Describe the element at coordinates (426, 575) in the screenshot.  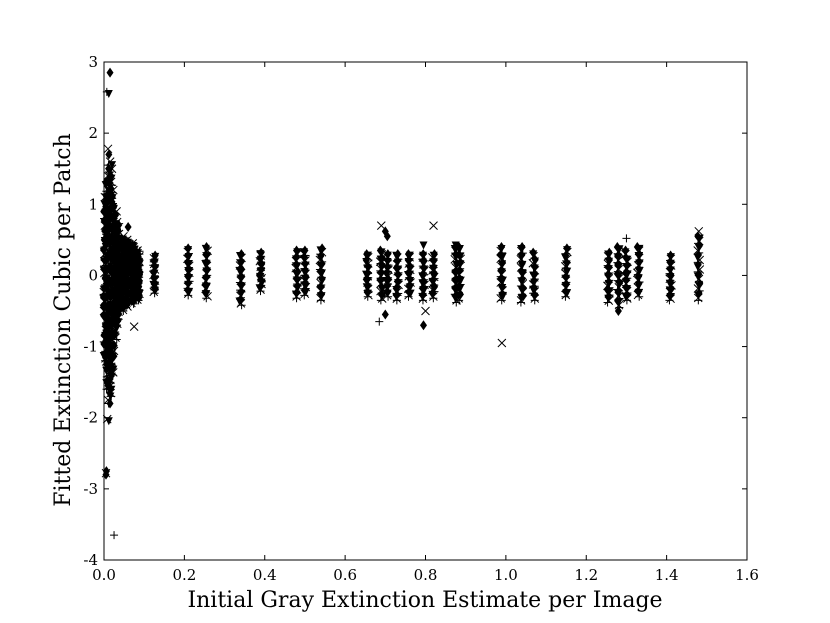
I see `x-tick-label: 0.8` at that location.